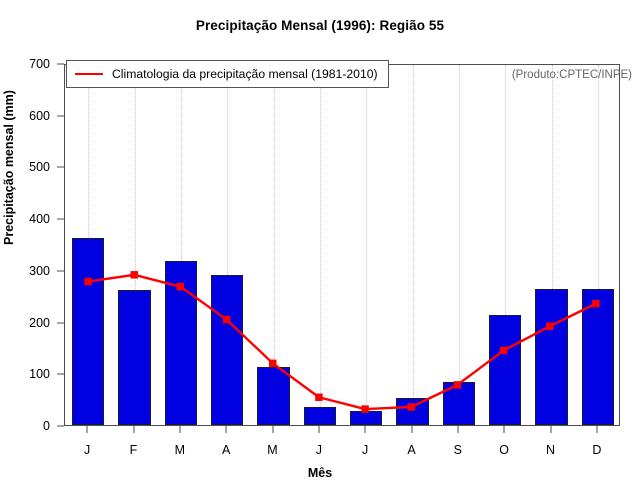 The width and height of the screenshot is (640, 500). What do you see at coordinates (32, 250) in the screenshot?
I see `y-axis: 0 100 200 300 400 500 600 700` at bounding box center [32, 250].